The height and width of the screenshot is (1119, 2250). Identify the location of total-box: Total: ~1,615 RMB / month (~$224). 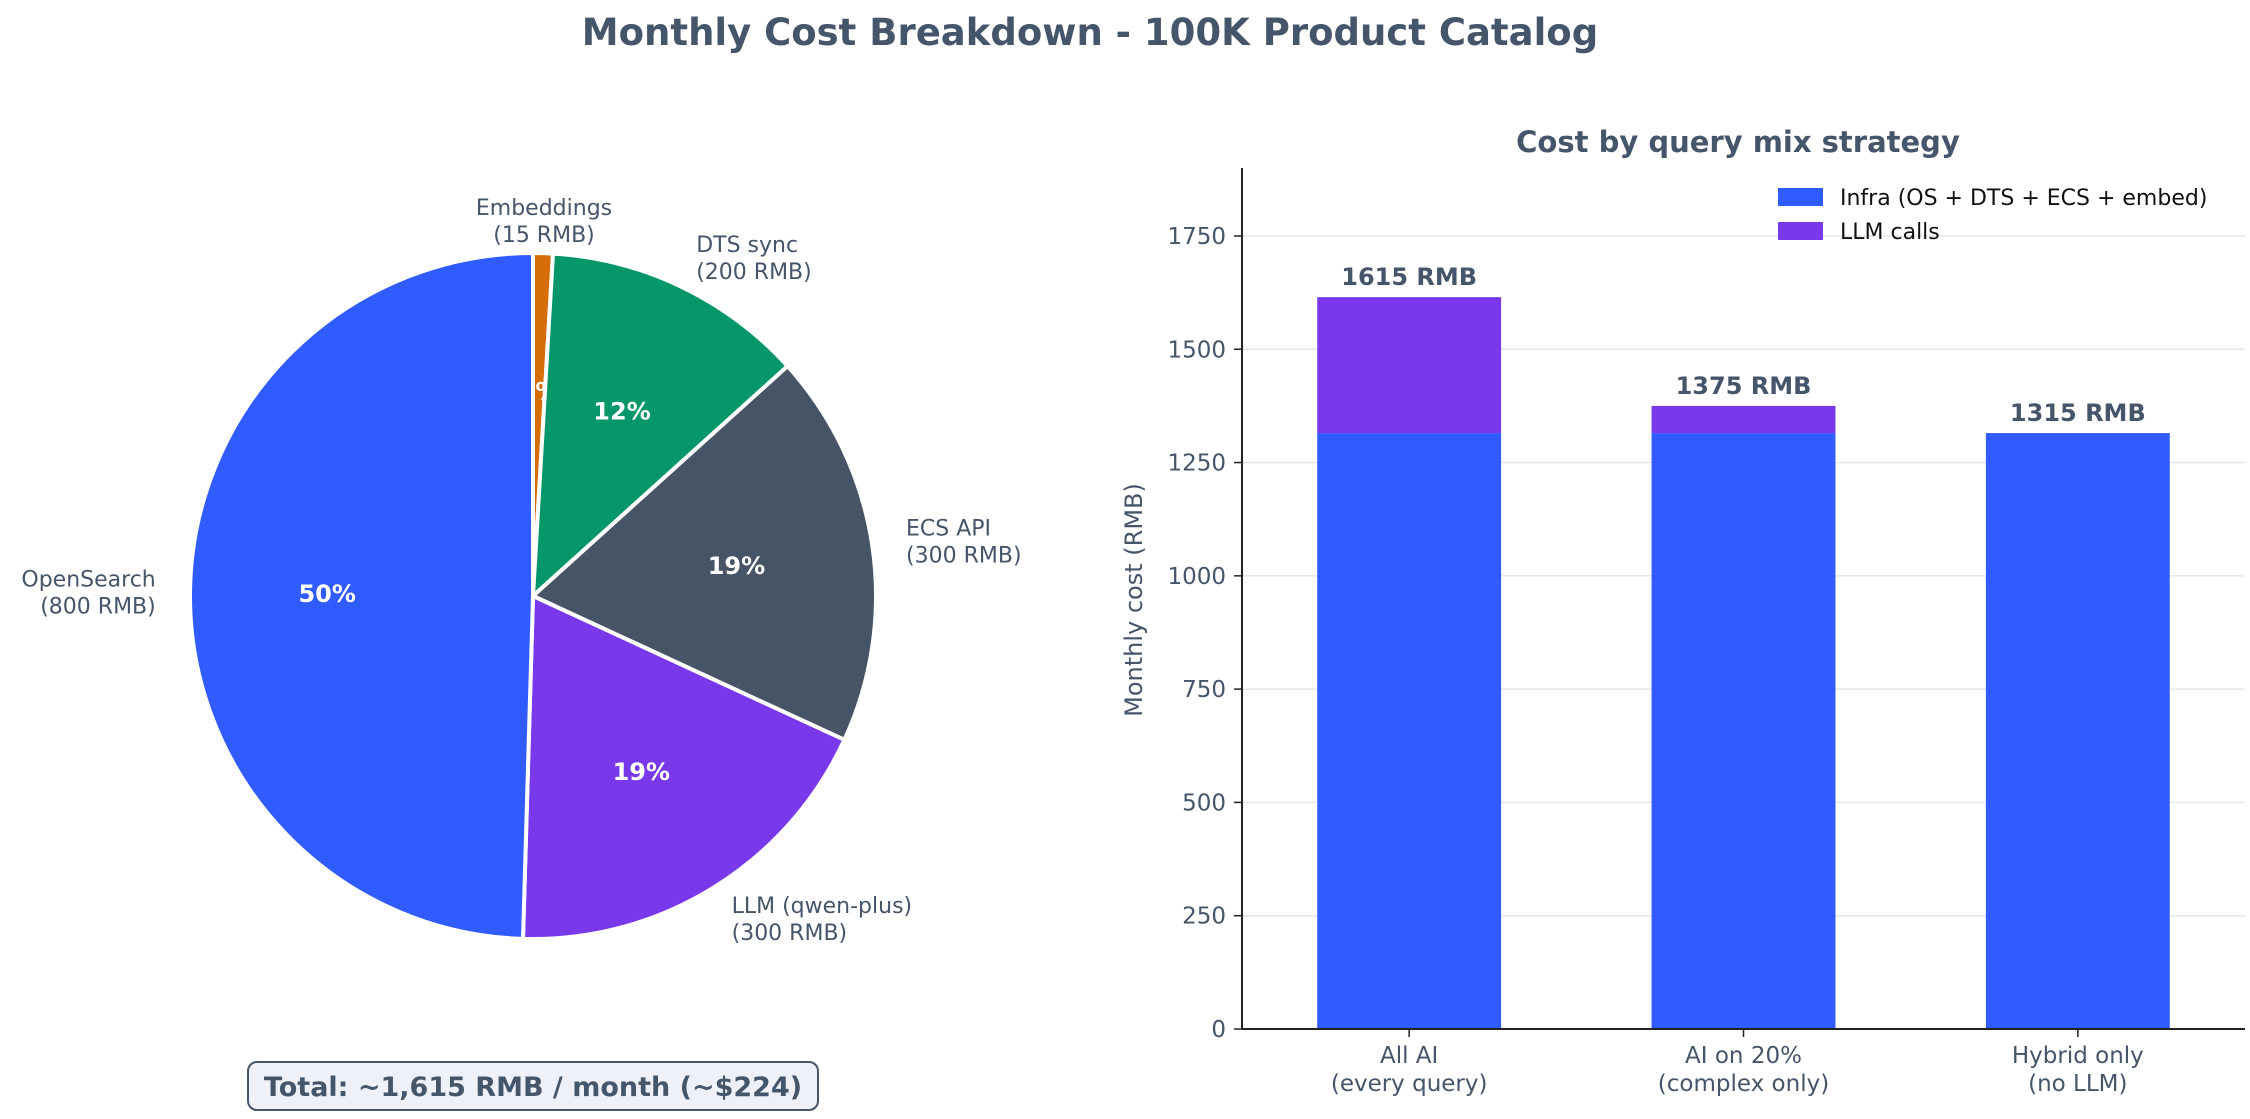
(533, 1086).